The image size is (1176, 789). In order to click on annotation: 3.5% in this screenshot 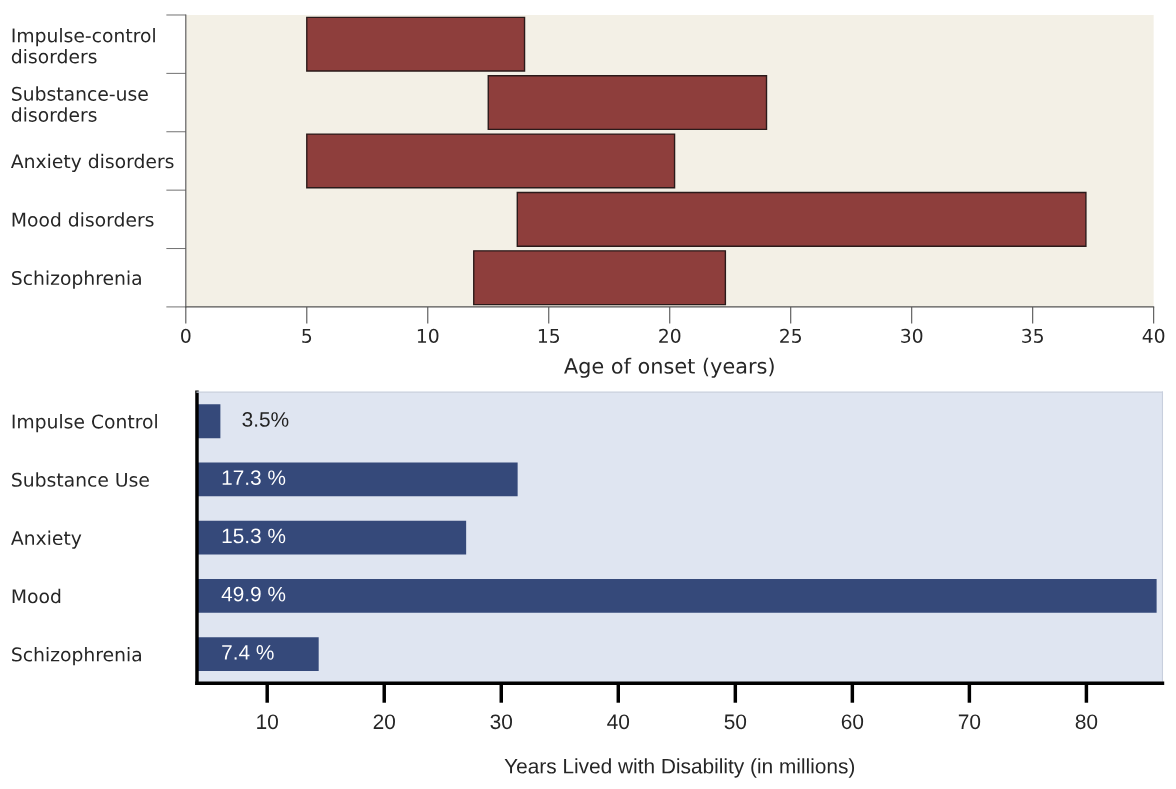, I will do `click(265, 419)`.